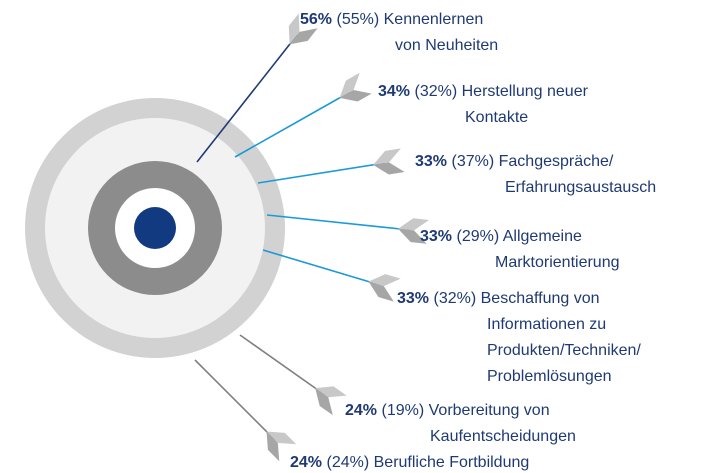 The width and height of the screenshot is (704, 473). I want to click on label: 56% (55%) Kennenlernen von Neuheiten, so click(399, 32).